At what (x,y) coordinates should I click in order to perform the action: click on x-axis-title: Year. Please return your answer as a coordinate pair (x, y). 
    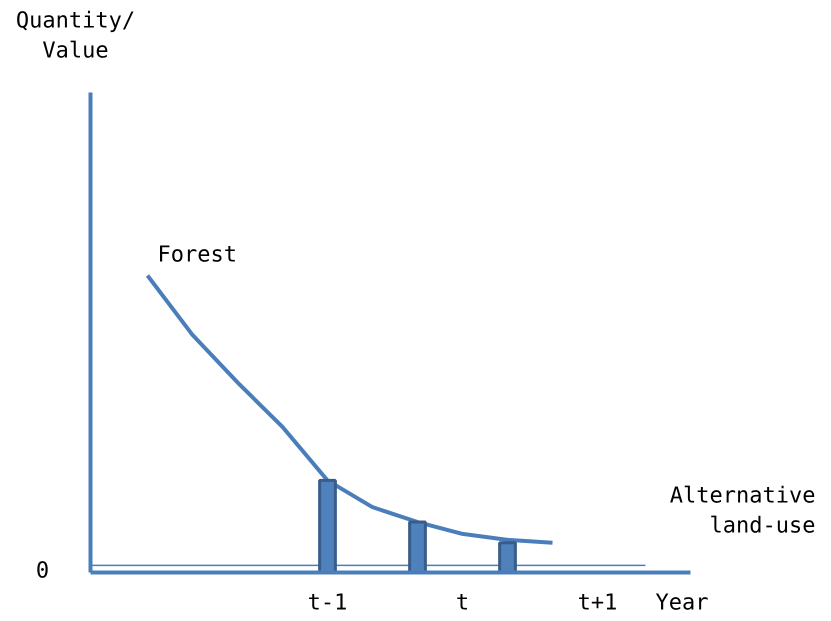
    Looking at the image, I should click on (682, 603).